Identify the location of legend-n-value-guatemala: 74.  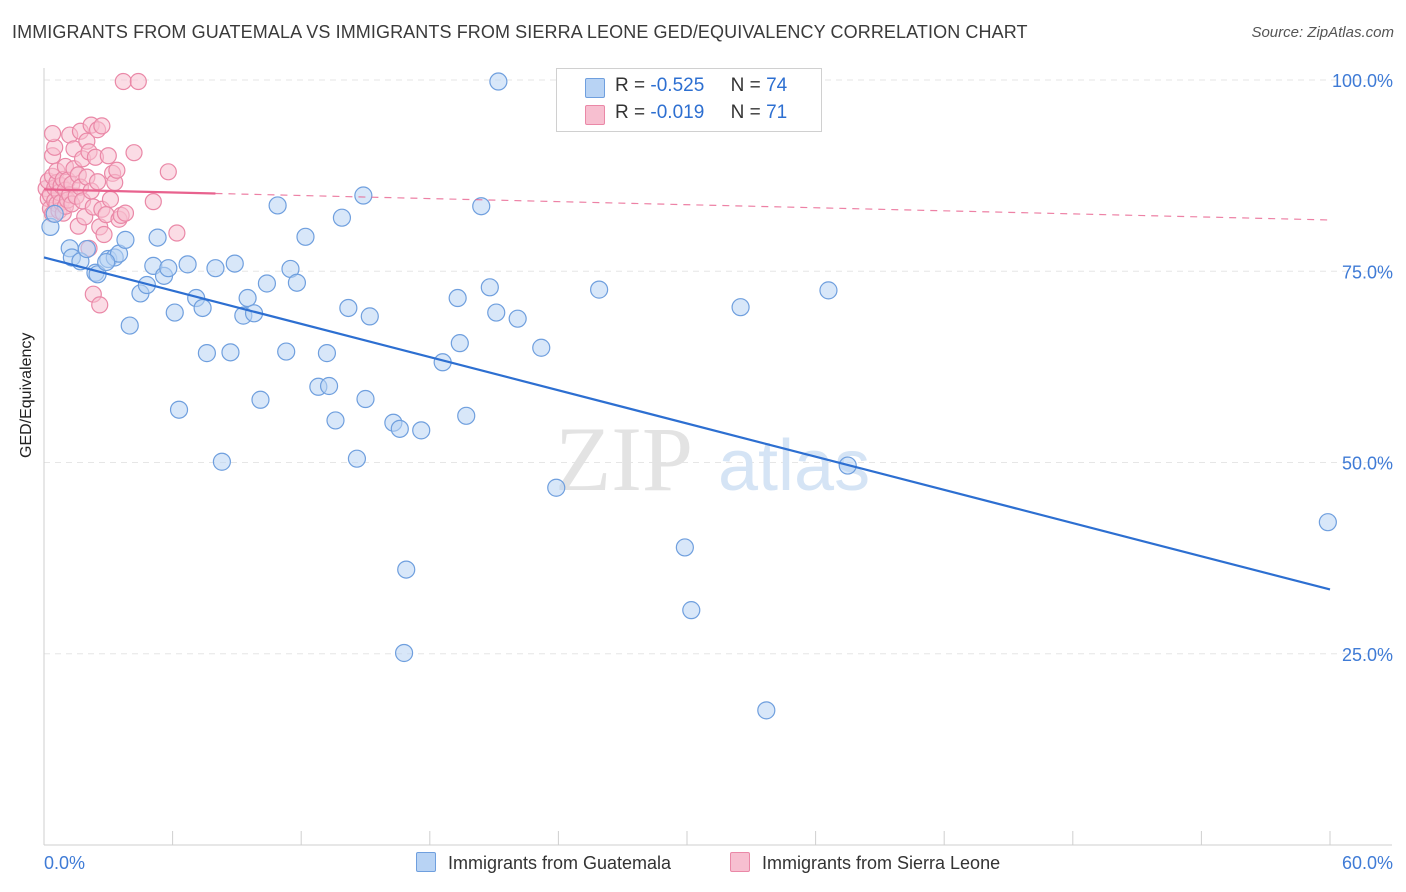
(777, 85).